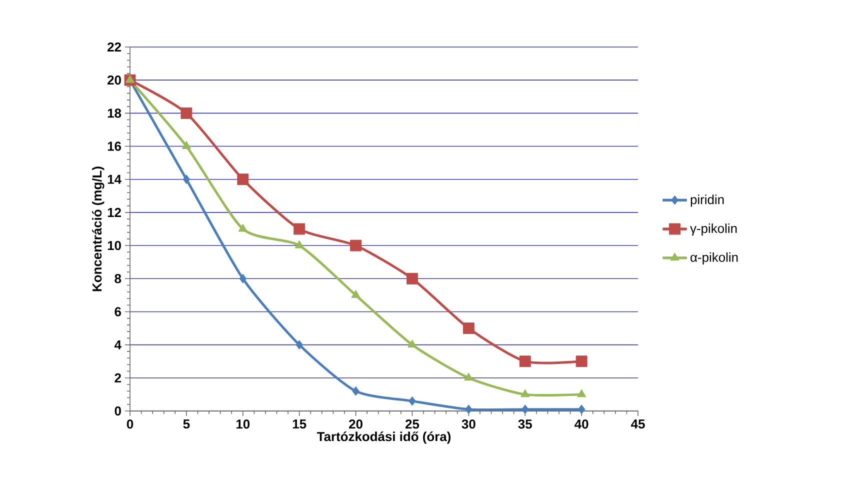 The width and height of the screenshot is (843, 495). I want to click on y-tick-label: 6, so click(118, 311).